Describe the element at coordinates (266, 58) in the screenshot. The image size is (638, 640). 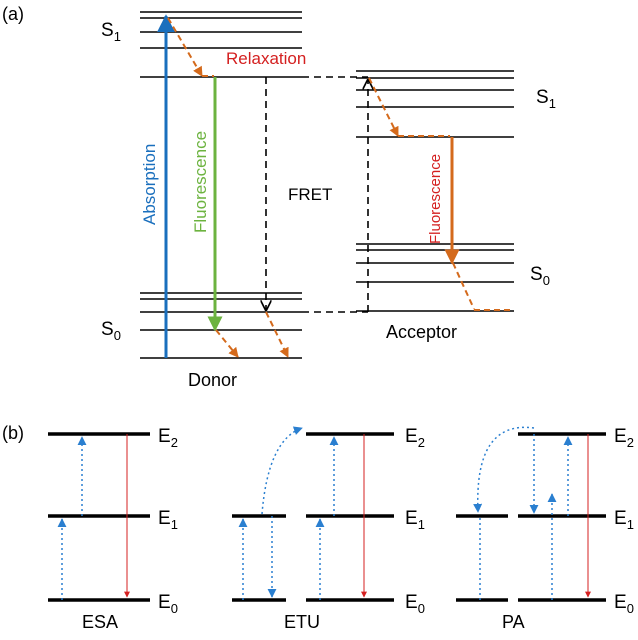
I see `relaxation-label: Relaxation` at that location.